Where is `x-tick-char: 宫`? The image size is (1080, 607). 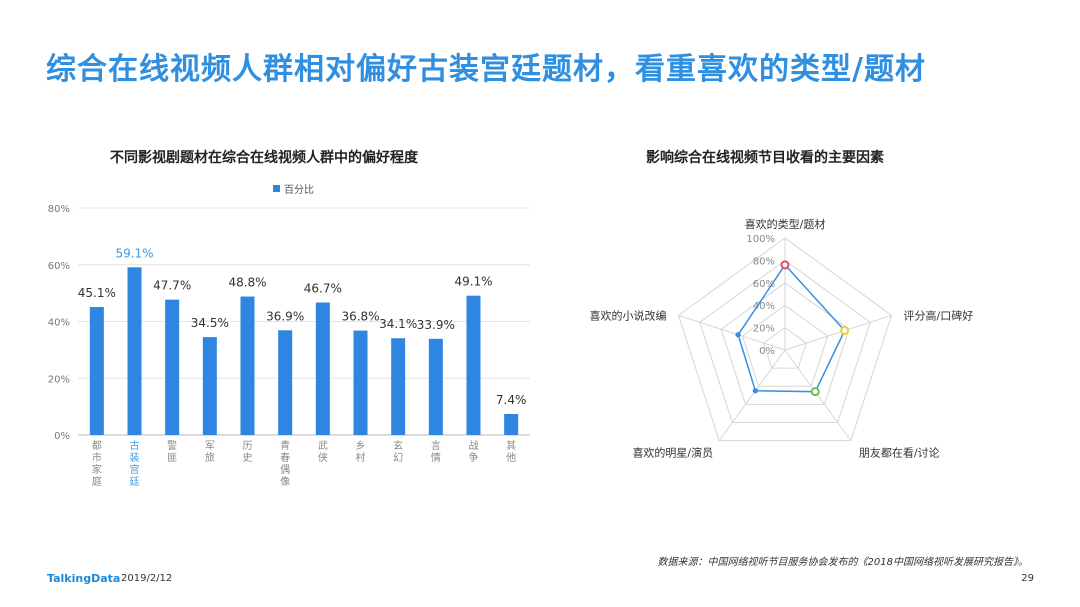 x-tick-char: 宫 is located at coordinates (135, 469).